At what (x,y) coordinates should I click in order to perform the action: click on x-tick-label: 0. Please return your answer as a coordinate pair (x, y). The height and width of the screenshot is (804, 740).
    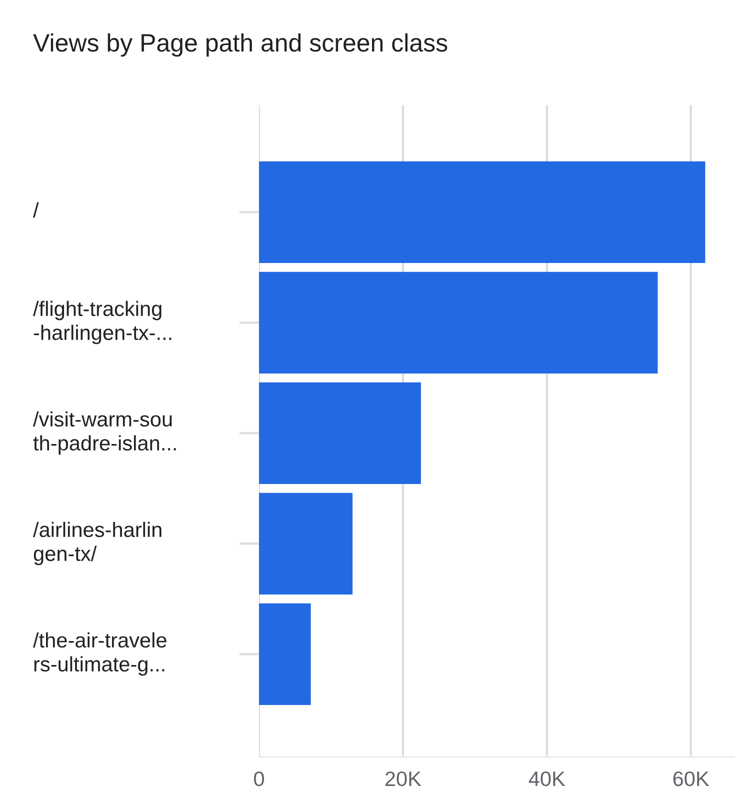
    Looking at the image, I should click on (259, 778).